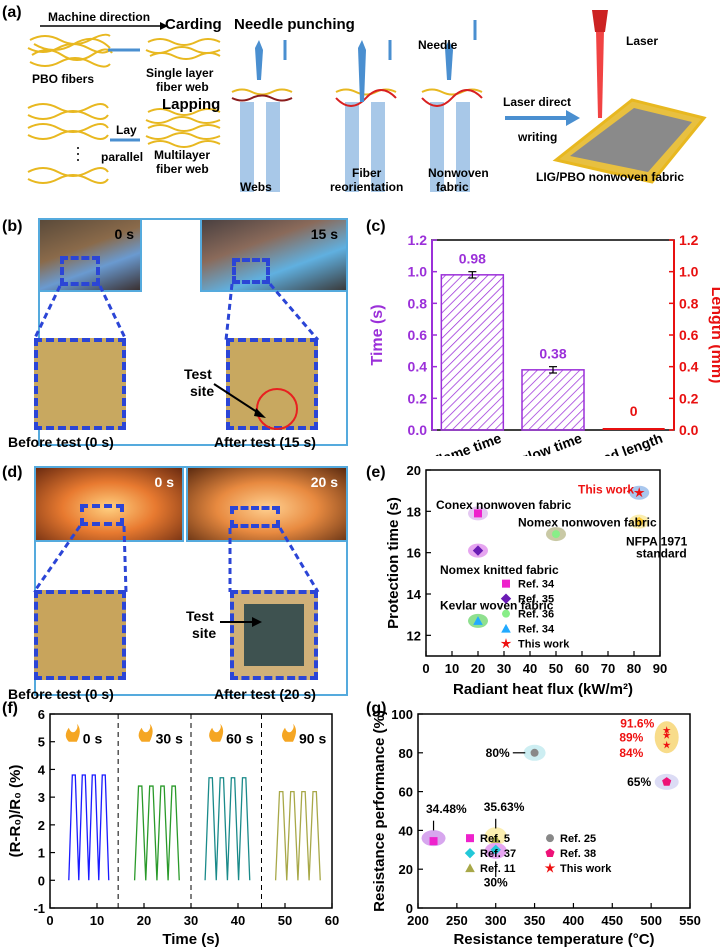  What do you see at coordinates (414, 511) in the screenshot?
I see `ytick-label-e: 18` at bounding box center [414, 511].